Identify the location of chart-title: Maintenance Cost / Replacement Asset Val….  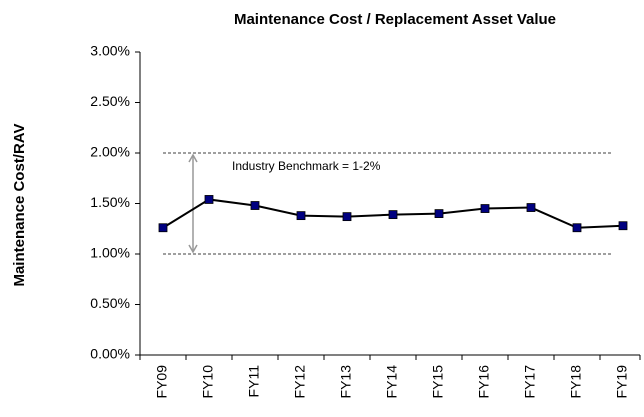
(395, 19).